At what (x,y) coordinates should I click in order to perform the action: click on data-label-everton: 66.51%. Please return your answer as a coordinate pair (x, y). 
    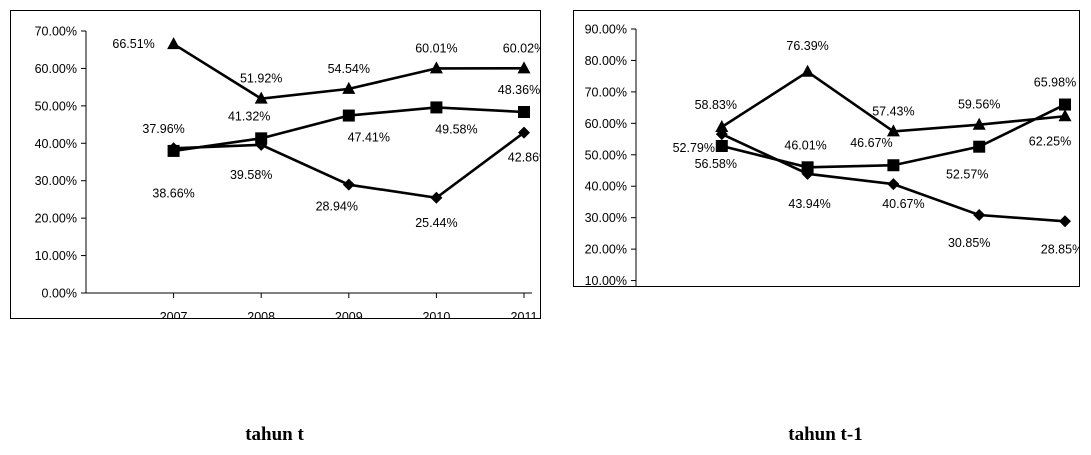
    Looking at the image, I should click on (133, 44).